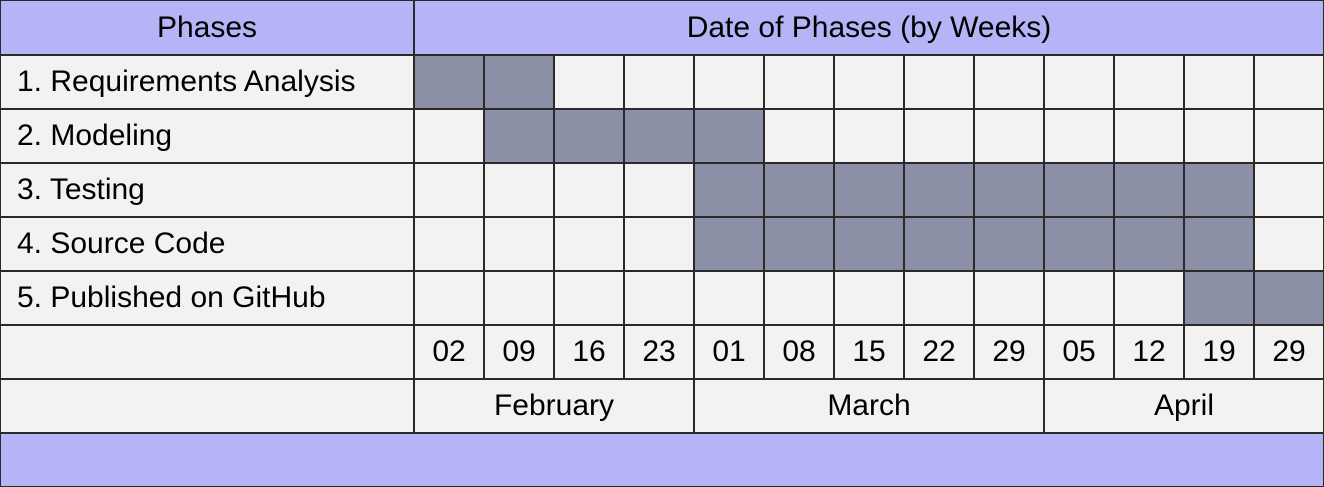 Image resolution: width=1324 pixels, height=487 pixels. Describe the element at coordinates (869, 352) in the screenshot. I see `week-tick-label: 15` at that location.